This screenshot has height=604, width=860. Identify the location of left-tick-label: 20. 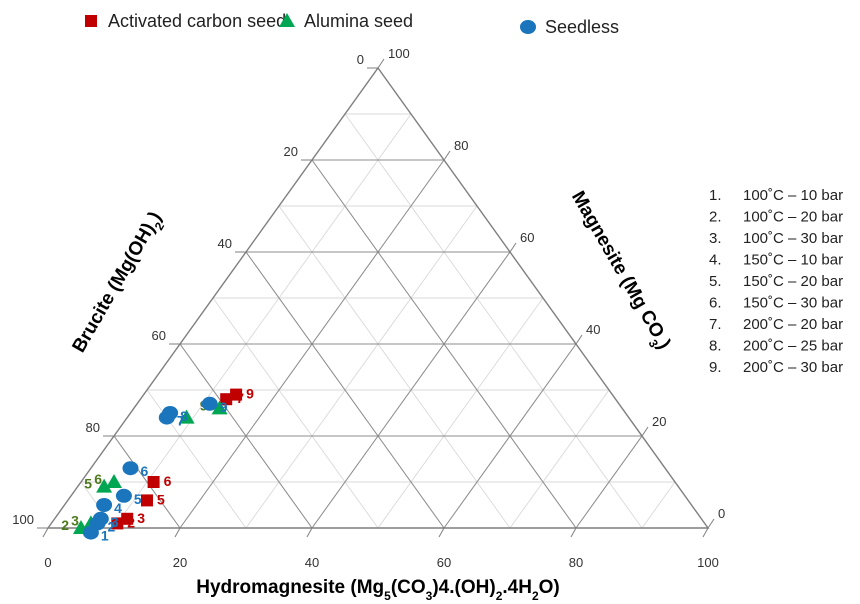
(291, 151).